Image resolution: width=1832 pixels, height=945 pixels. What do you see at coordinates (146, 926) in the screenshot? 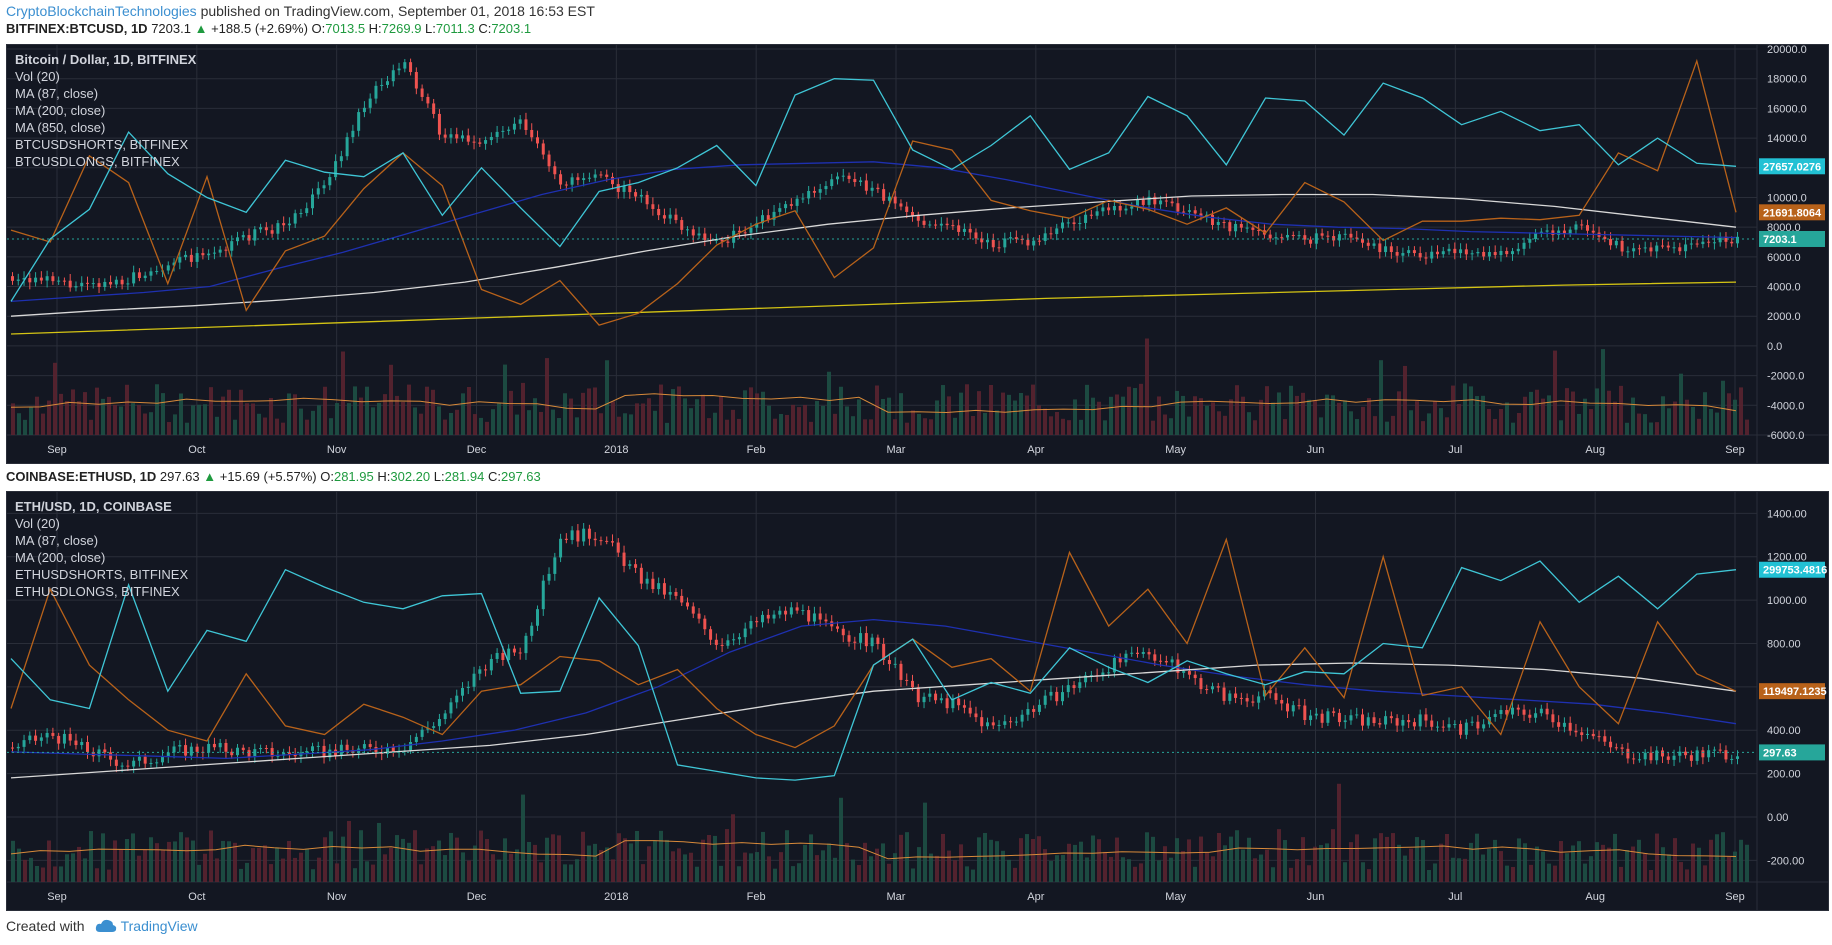
I see `tradingview-brand: TradingView` at bounding box center [146, 926].